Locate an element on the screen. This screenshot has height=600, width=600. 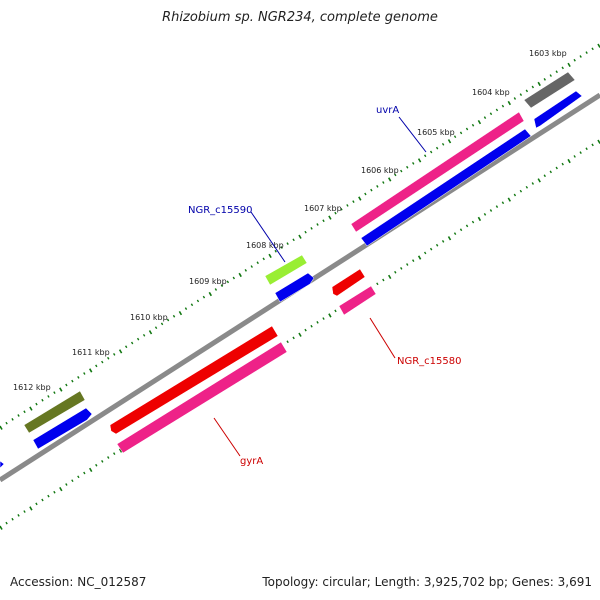
cds-blue-NGR_c15590 is located at coordinates (294, 287).